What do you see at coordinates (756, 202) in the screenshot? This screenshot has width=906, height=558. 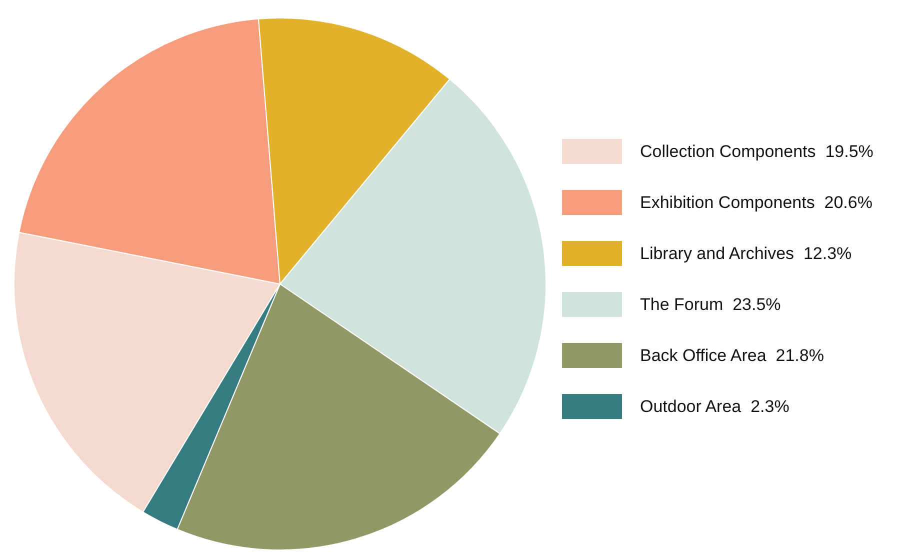 I see `legend-label: Exhibition Components 20.6%` at bounding box center [756, 202].